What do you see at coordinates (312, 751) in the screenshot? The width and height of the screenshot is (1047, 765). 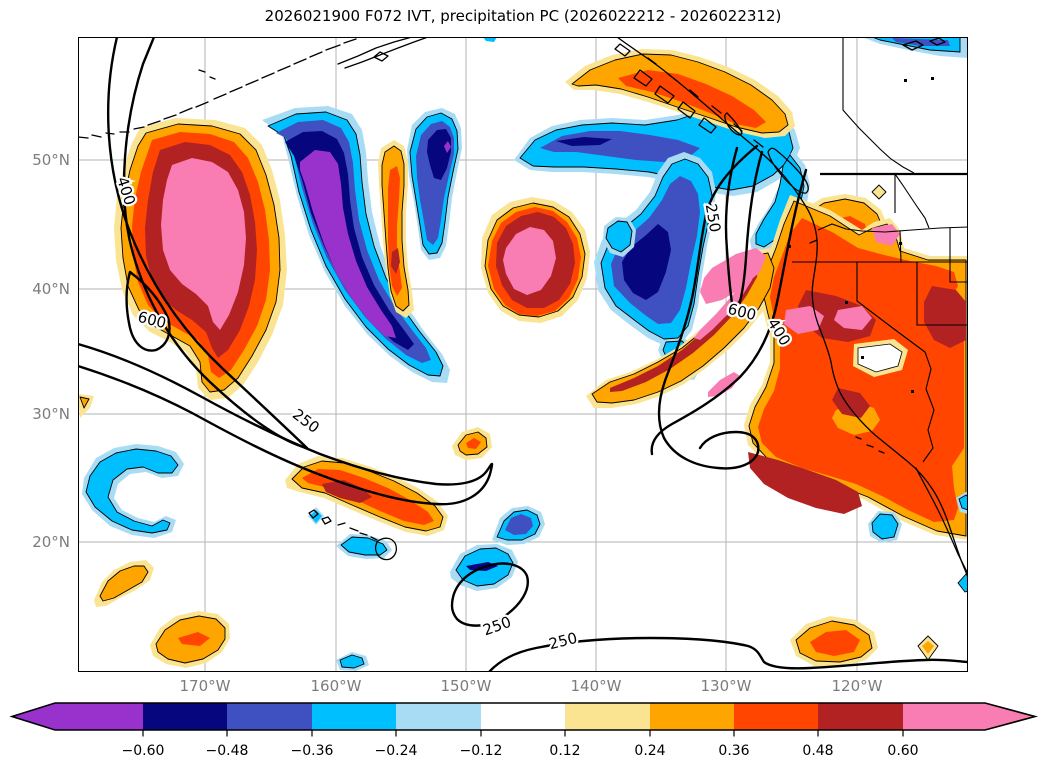 I see `svg-text: −0.36` at bounding box center [312, 751].